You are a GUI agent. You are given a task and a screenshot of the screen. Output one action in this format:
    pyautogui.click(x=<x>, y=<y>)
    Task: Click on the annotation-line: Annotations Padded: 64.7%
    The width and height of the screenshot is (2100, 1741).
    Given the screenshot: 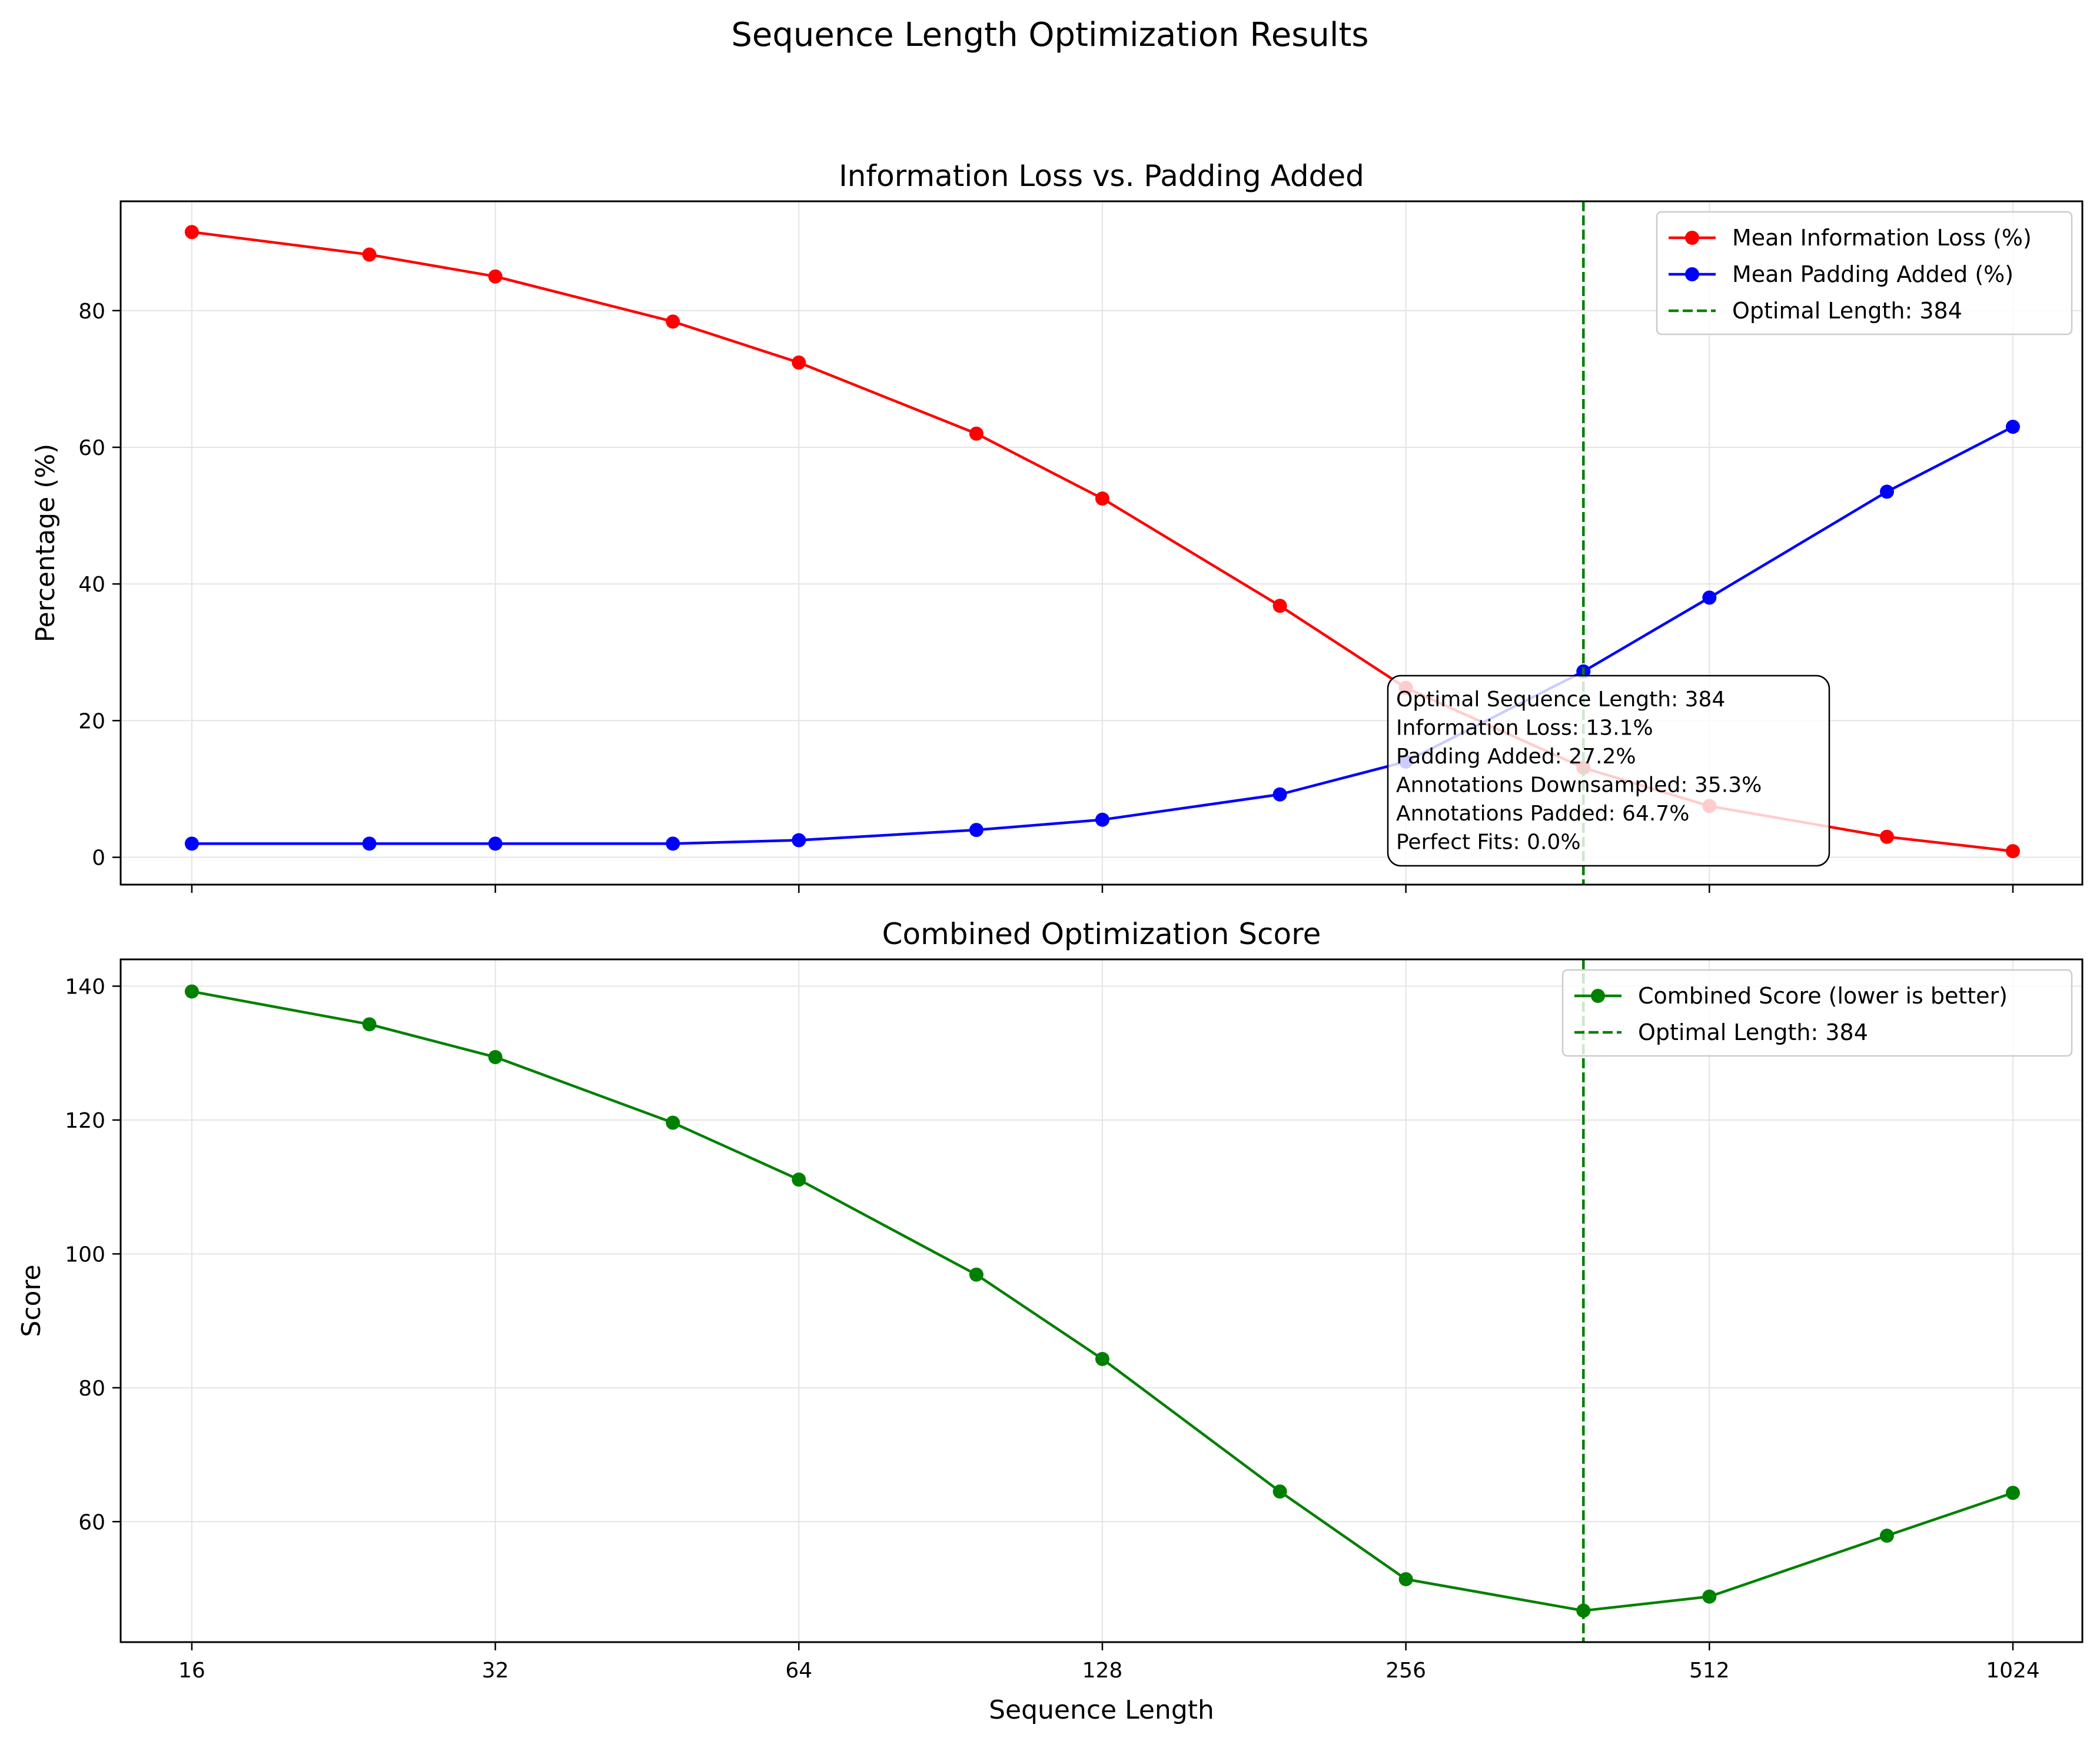 What is the action you would take?
    pyautogui.click(x=1542, y=814)
    